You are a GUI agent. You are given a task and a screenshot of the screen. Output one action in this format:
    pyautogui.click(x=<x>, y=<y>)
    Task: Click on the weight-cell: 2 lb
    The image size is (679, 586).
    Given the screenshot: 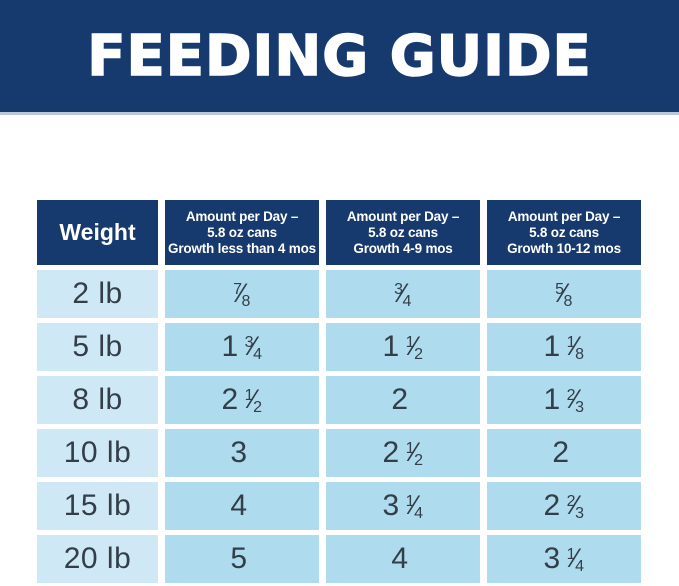 What is the action you would take?
    pyautogui.click(x=97, y=294)
    